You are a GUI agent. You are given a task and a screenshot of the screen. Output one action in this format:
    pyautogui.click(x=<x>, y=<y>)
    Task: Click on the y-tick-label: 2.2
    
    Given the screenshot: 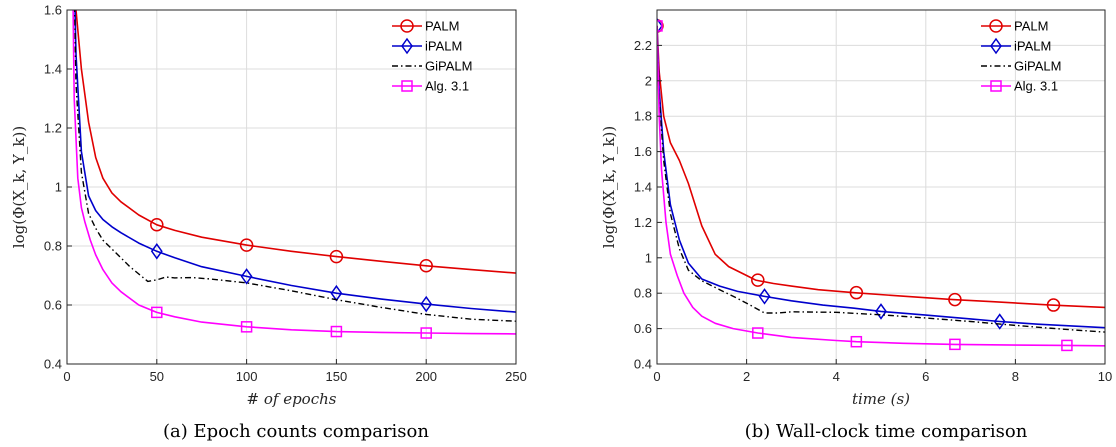 What is the action you would take?
    pyautogui.click(x=643, y=45)
    